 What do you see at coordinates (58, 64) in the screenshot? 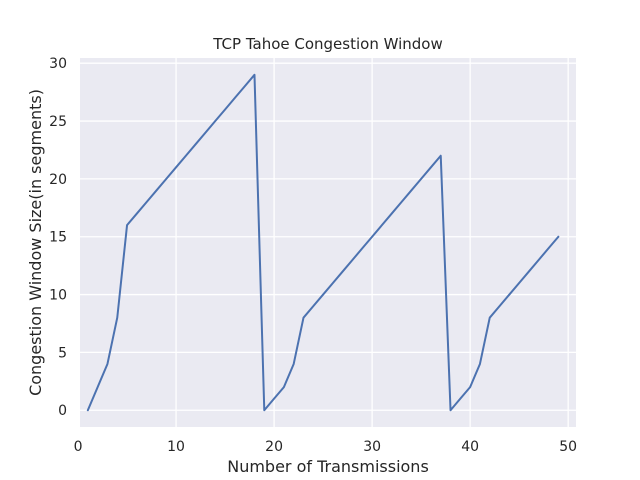
I see `y-tick-label: 30` at bounding box center [58, 64].